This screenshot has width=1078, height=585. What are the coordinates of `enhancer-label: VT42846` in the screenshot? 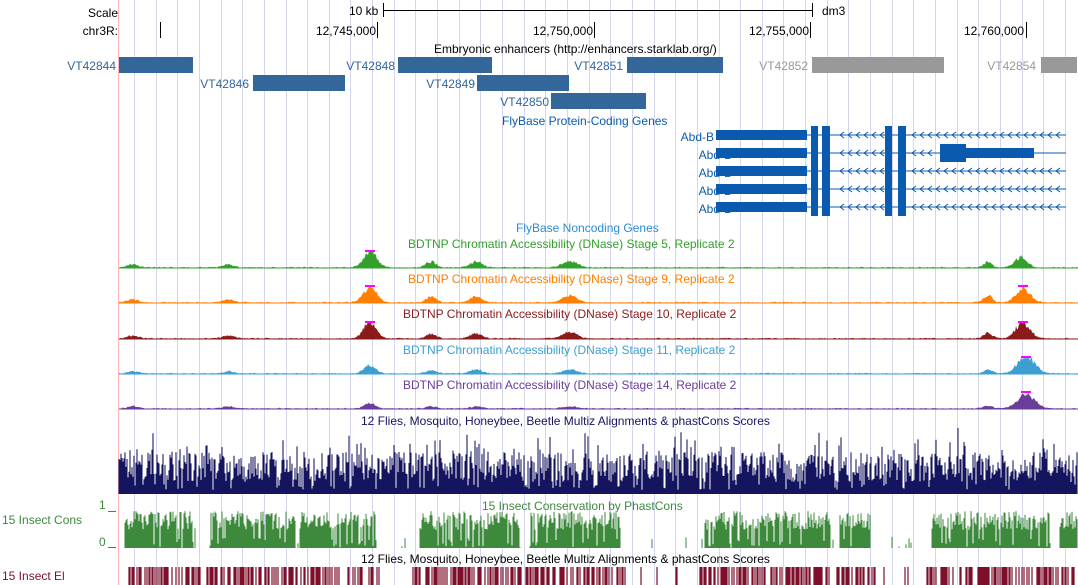 It's located at (224, 84).